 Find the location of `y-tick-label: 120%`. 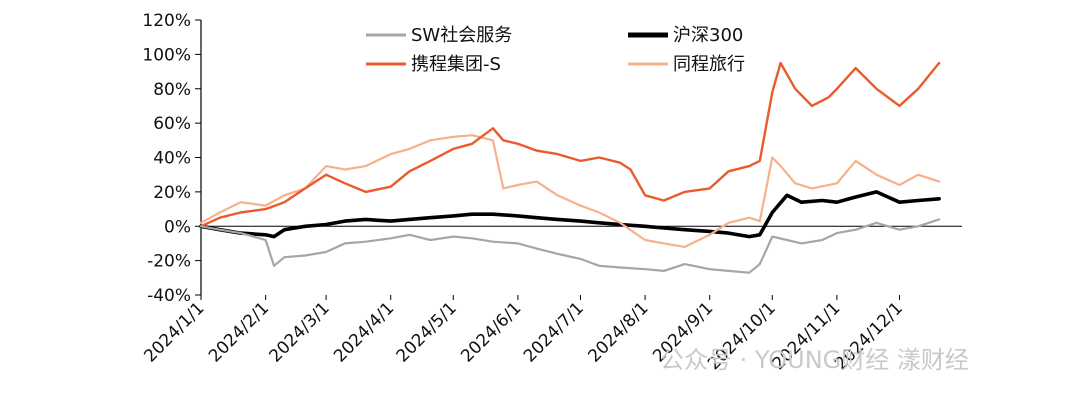

y-tick-label: 120% is located at coordinates (166, 21).